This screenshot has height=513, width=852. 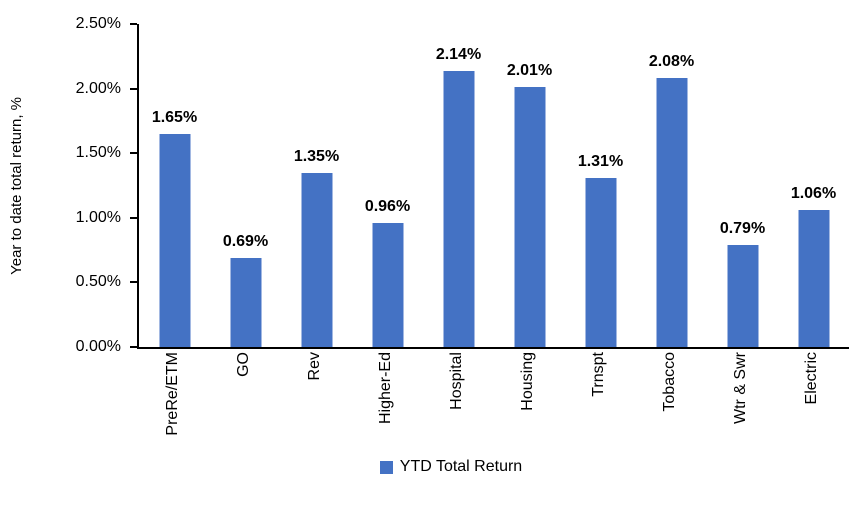 I want to click on x-category-label-text: Wtr & Swr, so click(x=740, y=388).